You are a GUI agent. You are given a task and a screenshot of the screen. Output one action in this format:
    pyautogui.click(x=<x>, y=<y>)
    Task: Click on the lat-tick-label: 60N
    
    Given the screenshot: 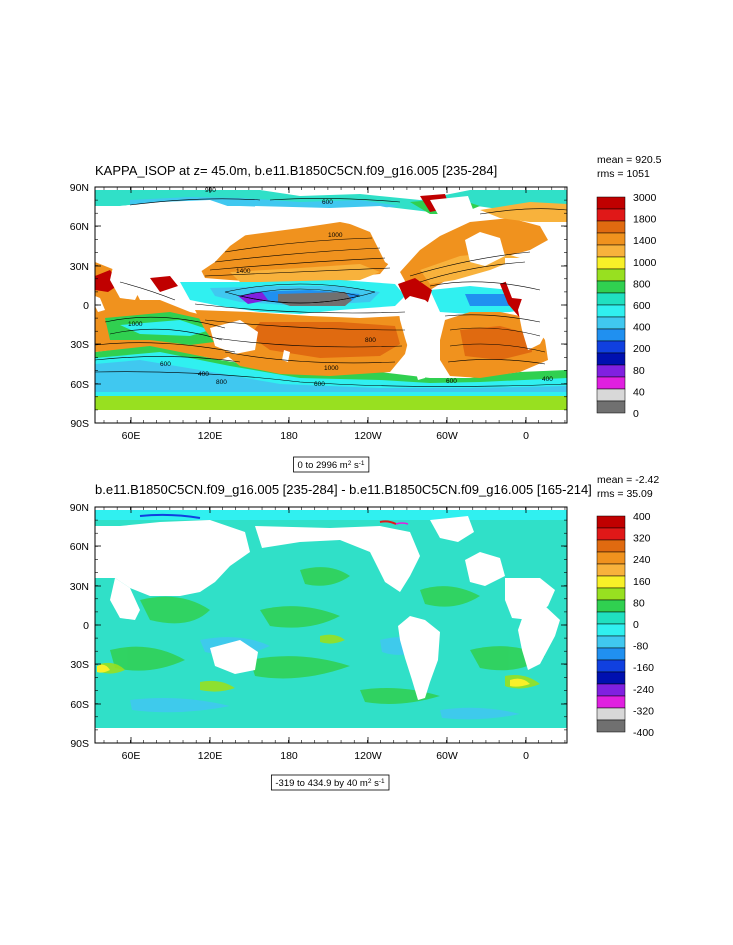 What is the action you would take?
    pyautogui.click(x=79, y=227)
    